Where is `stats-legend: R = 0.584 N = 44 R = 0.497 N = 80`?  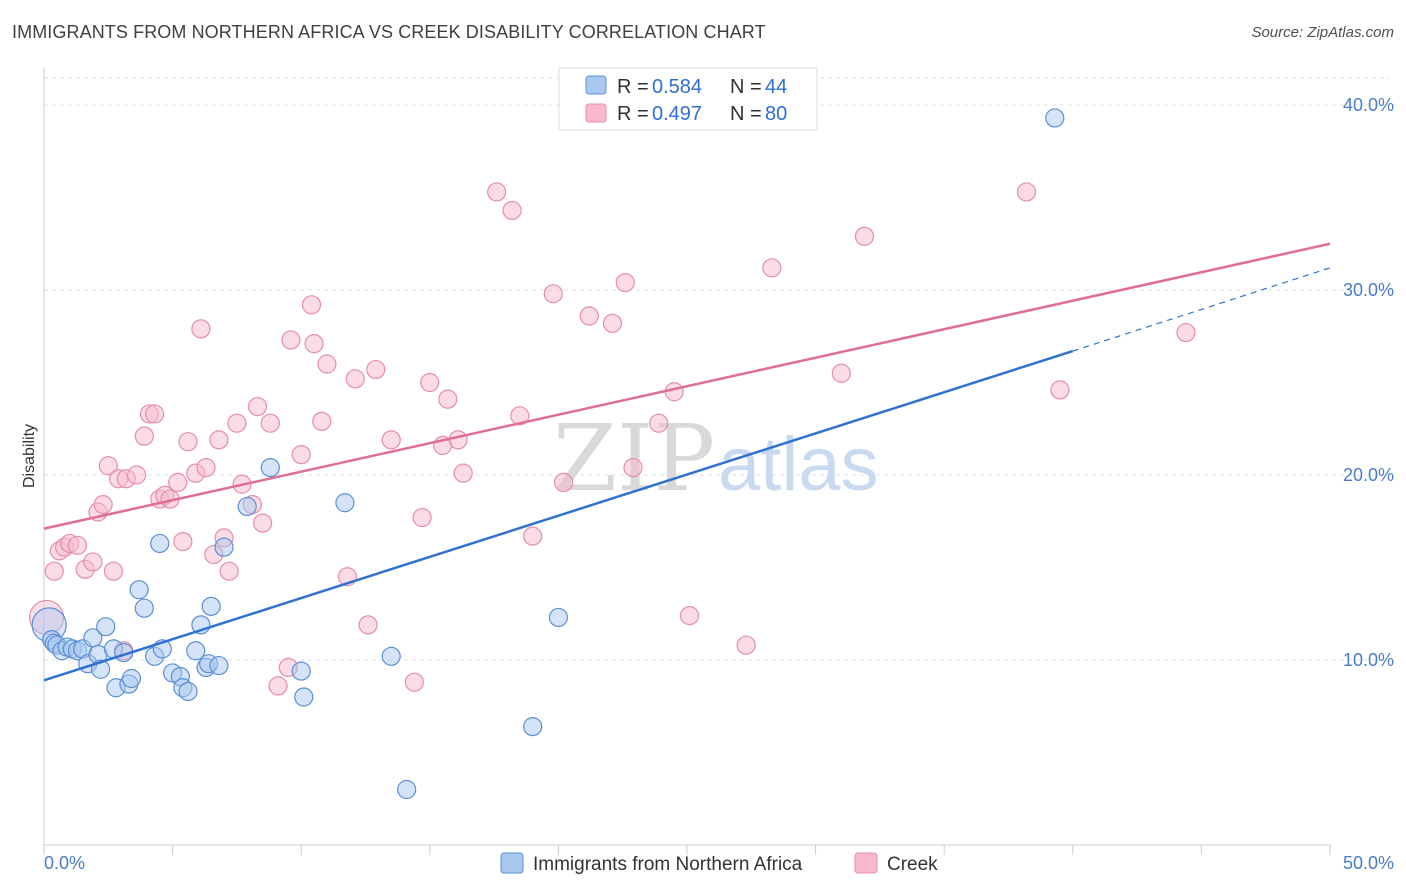 stats-legend: R = 0.584 N = 44 R = 0.497 N = 80 is located at coordinates (688, 99).